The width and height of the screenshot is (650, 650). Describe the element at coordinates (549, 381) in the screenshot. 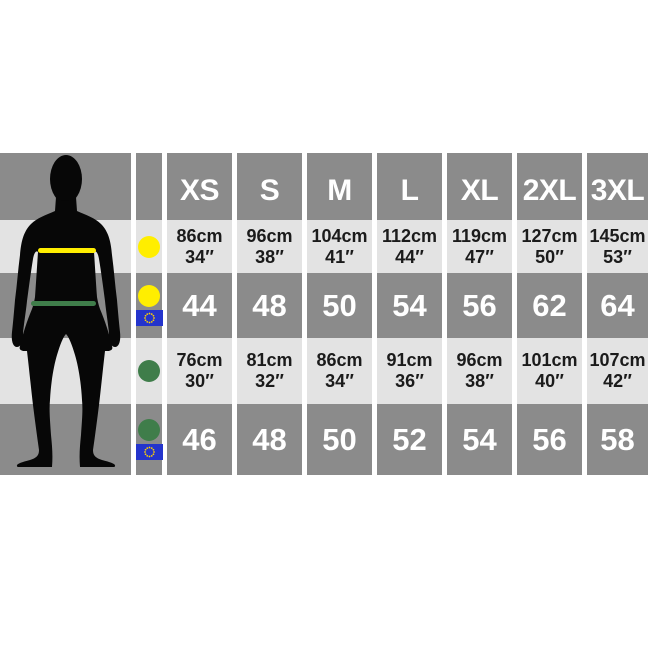

I see `waist-in: 40″` at that location.